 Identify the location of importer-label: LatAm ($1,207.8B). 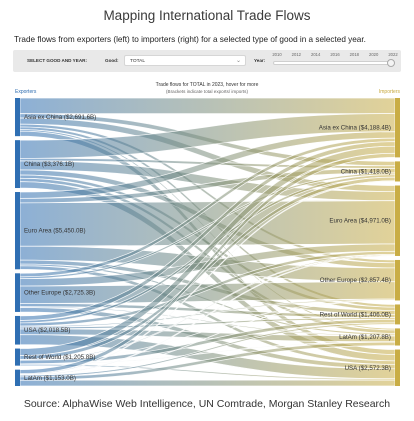
(365, 337).